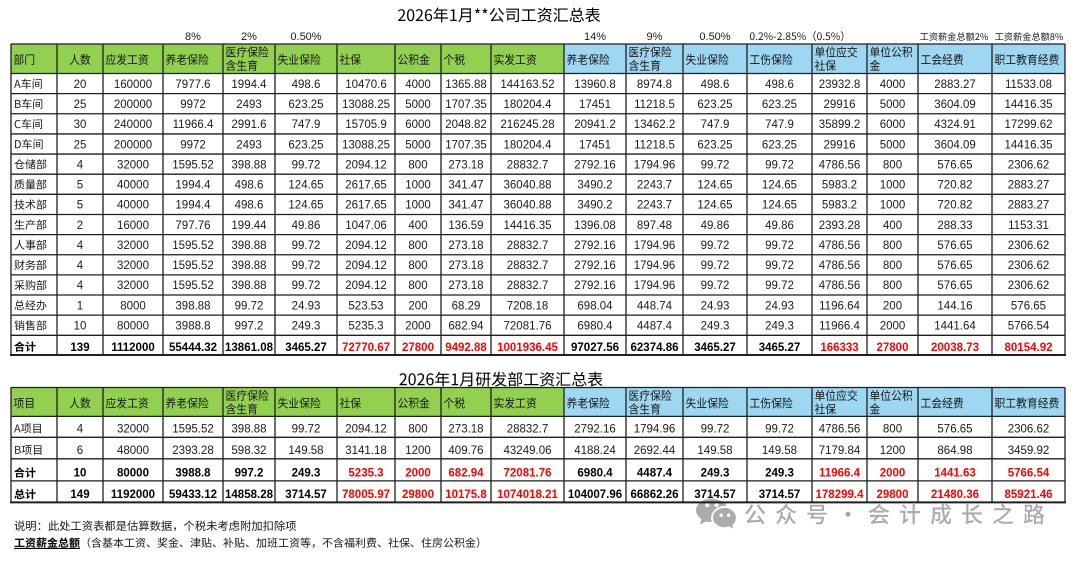  Describe the element at coordinates (840, 451) in the screenshot. I see `svg-text: 7179.84` at that location.